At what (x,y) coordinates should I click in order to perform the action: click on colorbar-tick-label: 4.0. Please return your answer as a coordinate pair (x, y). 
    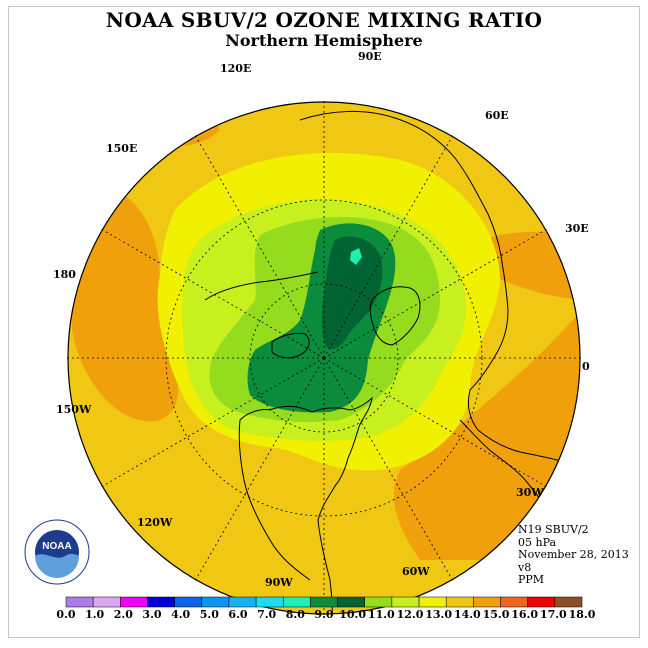
    Looking at the image, I should click on (181, 614).